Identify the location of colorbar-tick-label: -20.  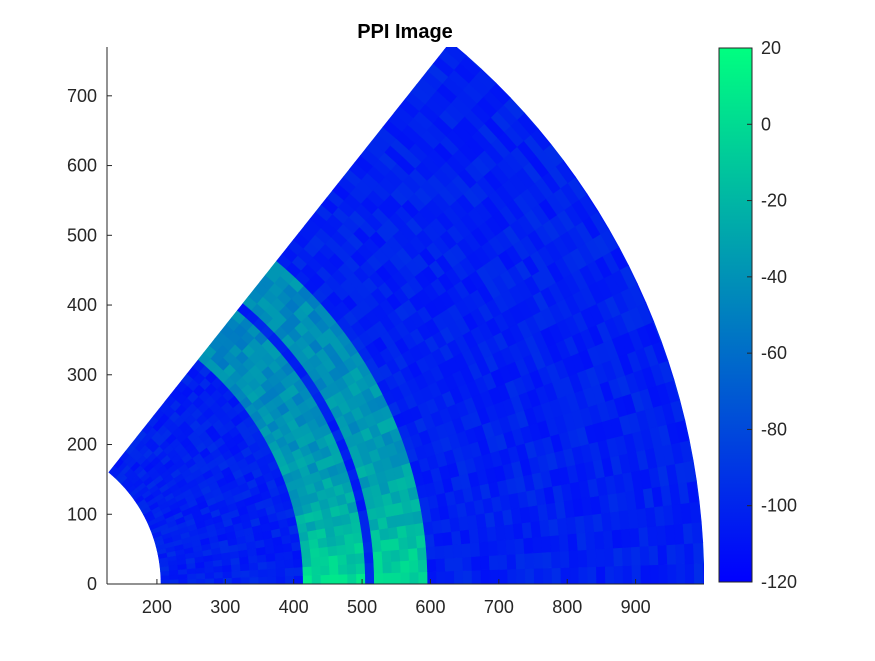
(774, 201).